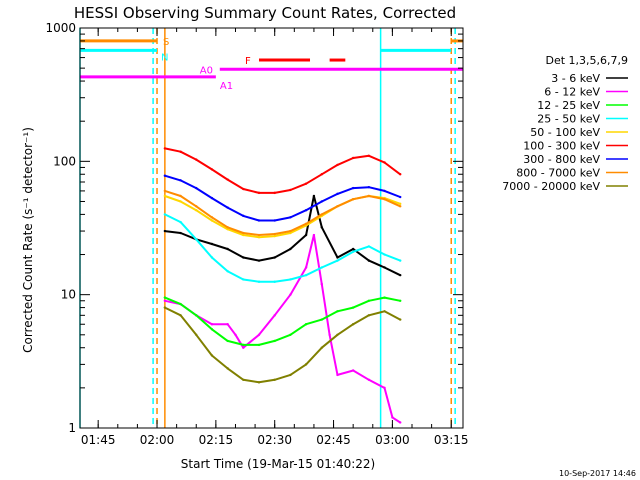 This screenshot has width=640, height=480. I want to click on x-tick-label-5: 03:00, so click(392, 440).